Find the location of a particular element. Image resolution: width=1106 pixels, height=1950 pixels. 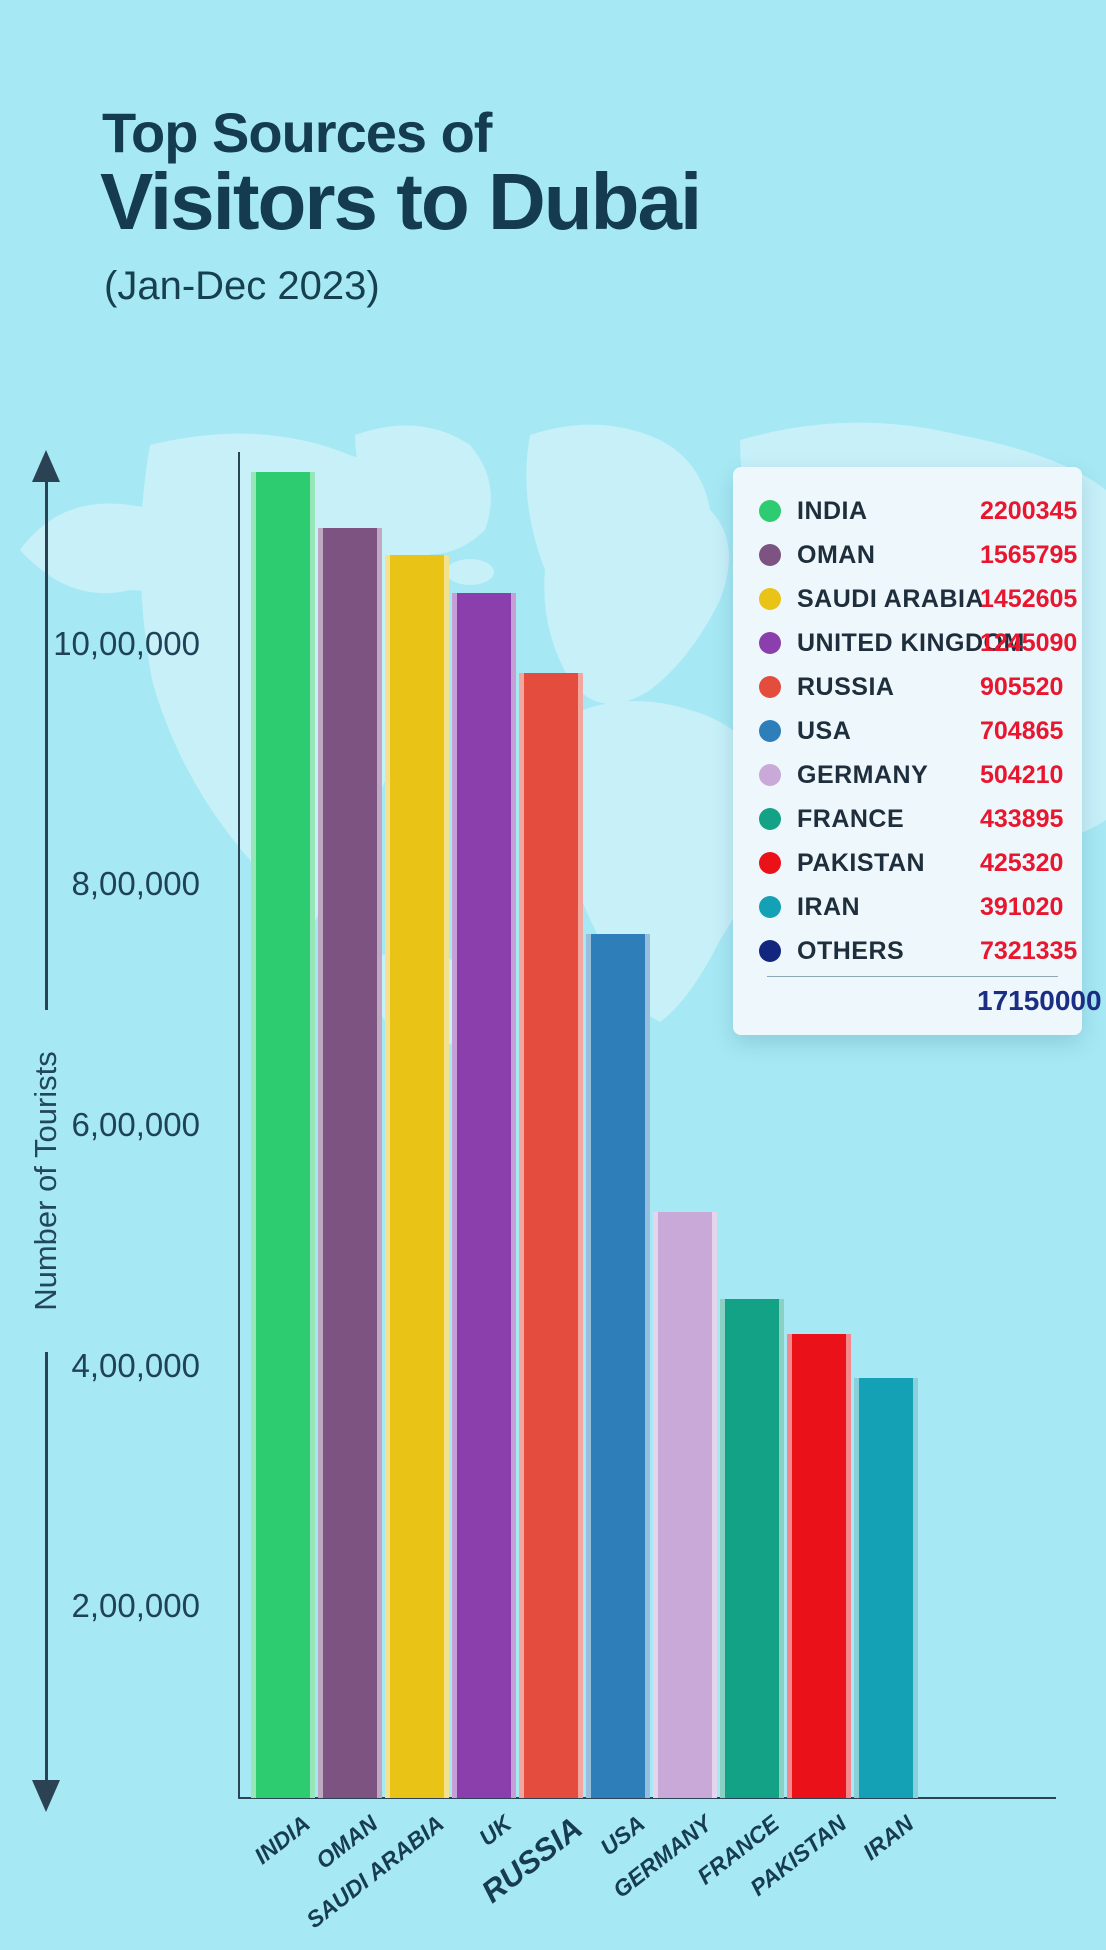

legend-value: 433895 is located at coordinates (1022, 818).